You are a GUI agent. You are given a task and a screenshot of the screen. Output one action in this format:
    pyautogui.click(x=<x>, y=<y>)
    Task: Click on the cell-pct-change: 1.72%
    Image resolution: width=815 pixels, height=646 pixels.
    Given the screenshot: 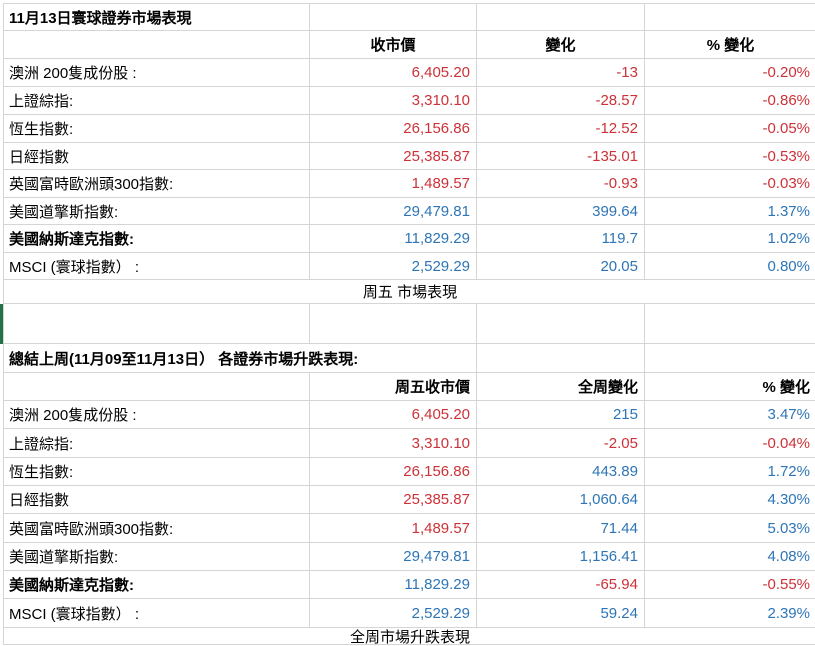 What is the action you would take?
    pyautogui.click(x=730, y=471)
    